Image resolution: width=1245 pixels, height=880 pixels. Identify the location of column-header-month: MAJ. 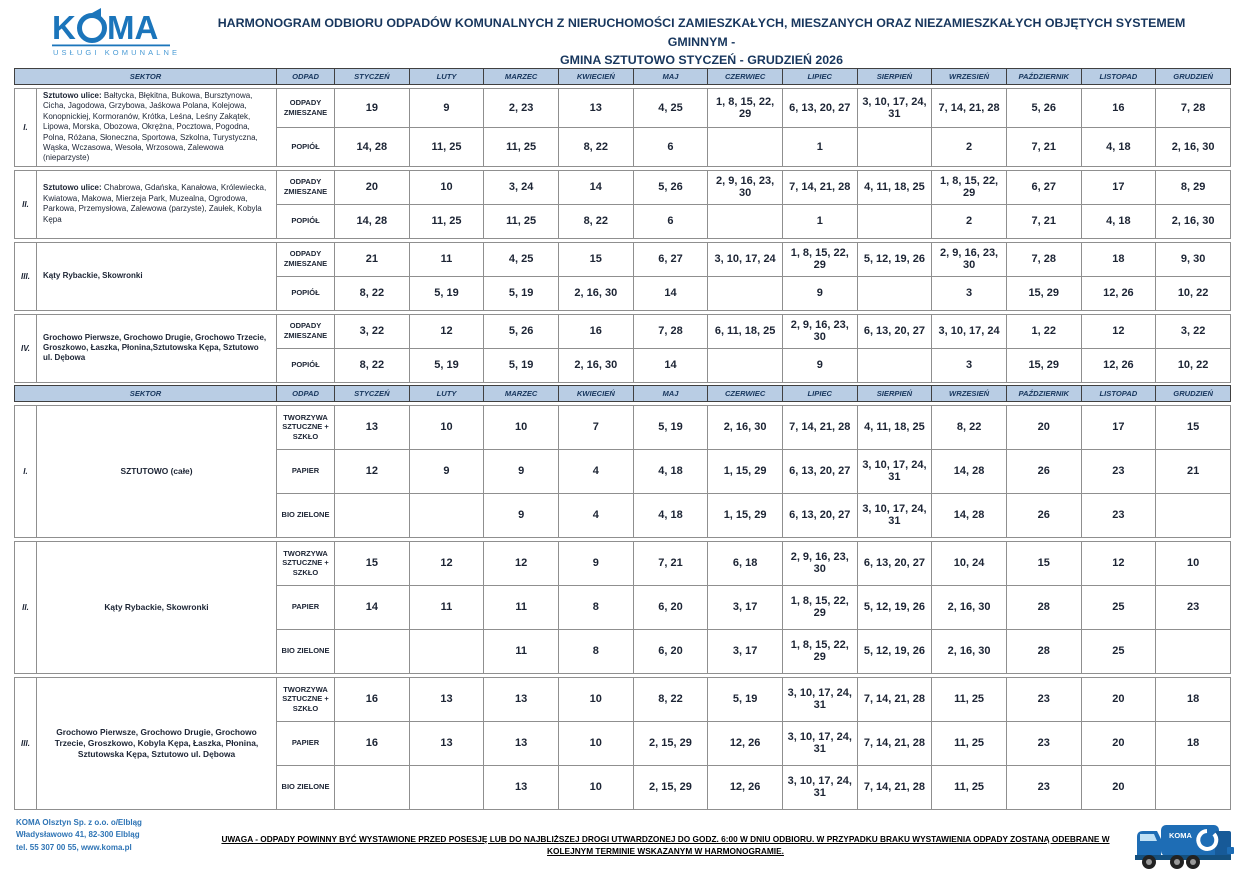
(670, 76).